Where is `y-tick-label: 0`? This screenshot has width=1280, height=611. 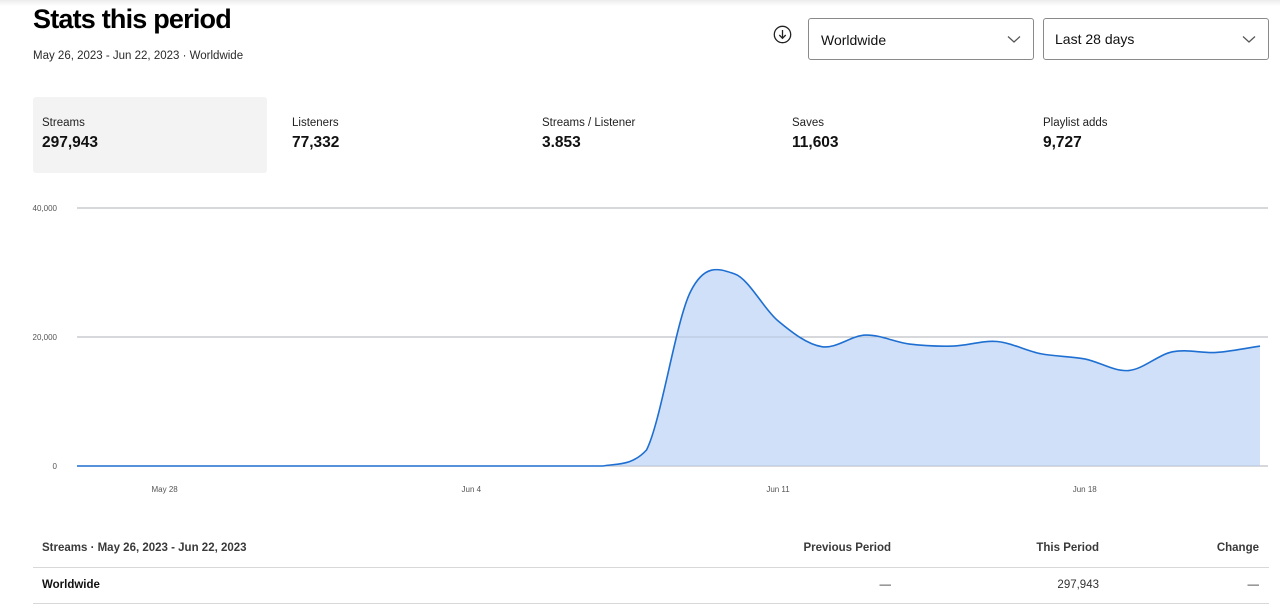
y-tick-label: 0 is located at coordinates (55, 466).